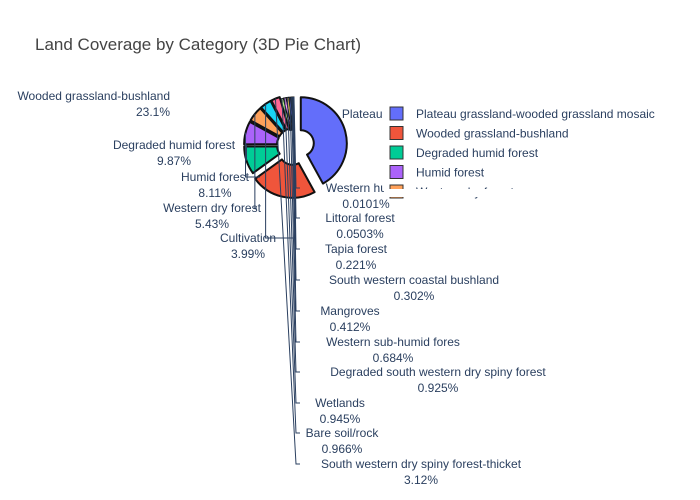 The width and height of the screenshot is (700, 500). What do you see at coordinates (323, 140) in the screenshot?
I see `slice-plateau-grassland-wooded-grassland-mosaic` at bounding box center [323, 140].